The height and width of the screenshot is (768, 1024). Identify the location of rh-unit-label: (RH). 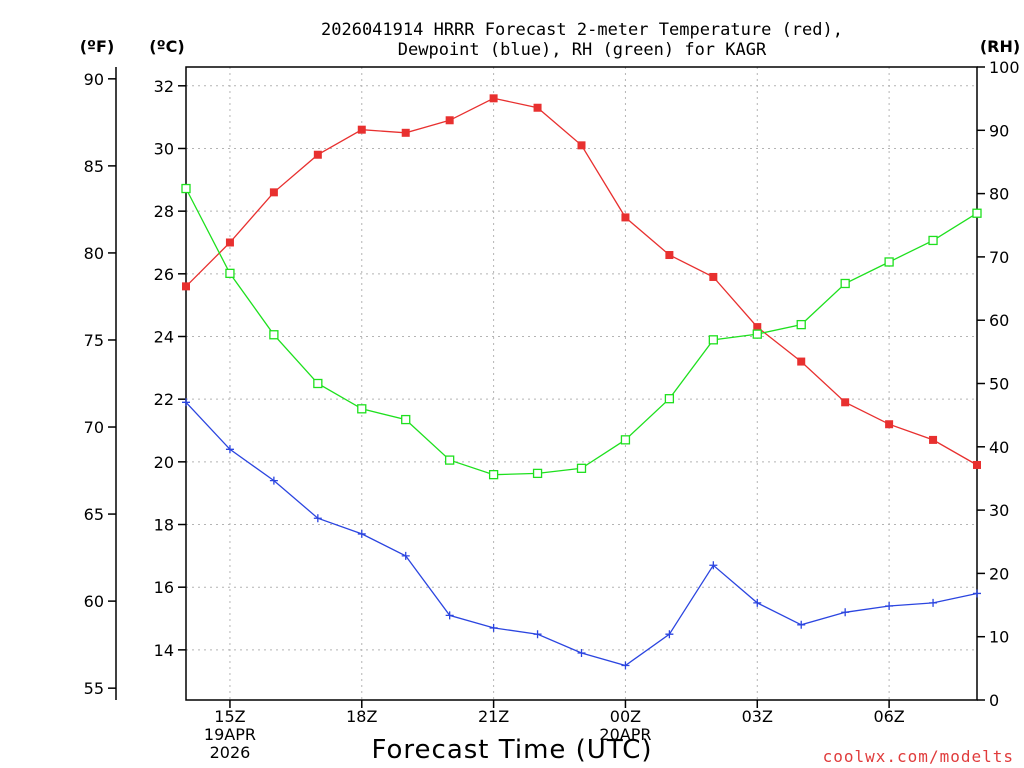
(1000, 46).